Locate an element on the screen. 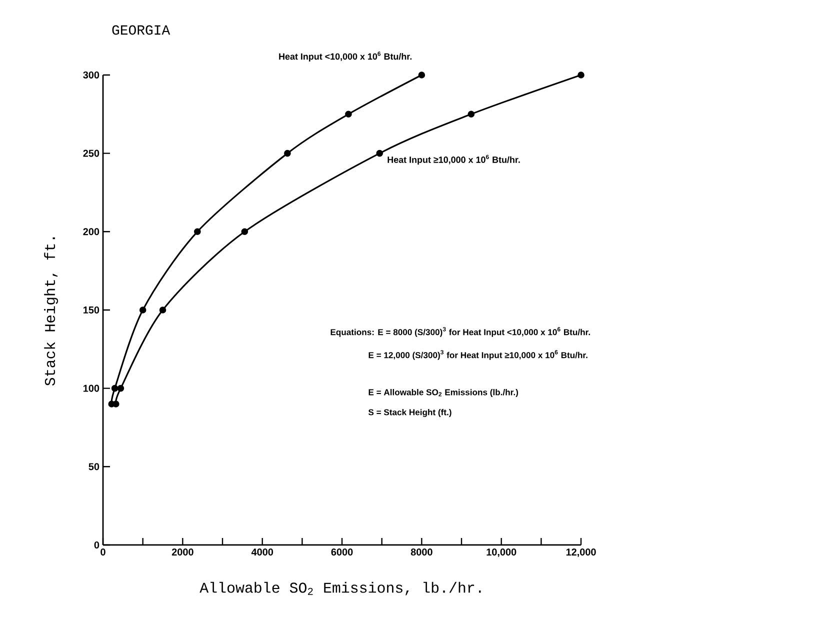 The image size is (820, 640). x-tick-label: 8000 is located at coordinates (421, 552).